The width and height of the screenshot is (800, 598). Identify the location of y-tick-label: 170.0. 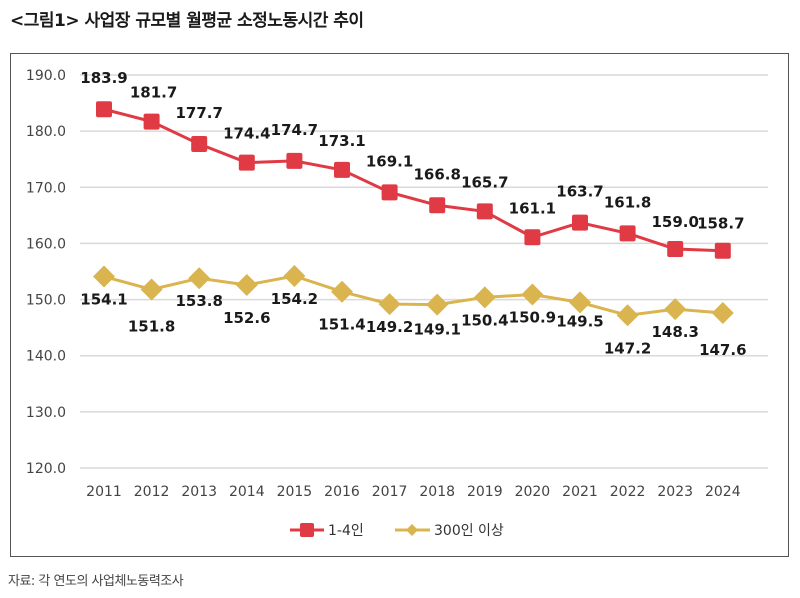
(46, 188).